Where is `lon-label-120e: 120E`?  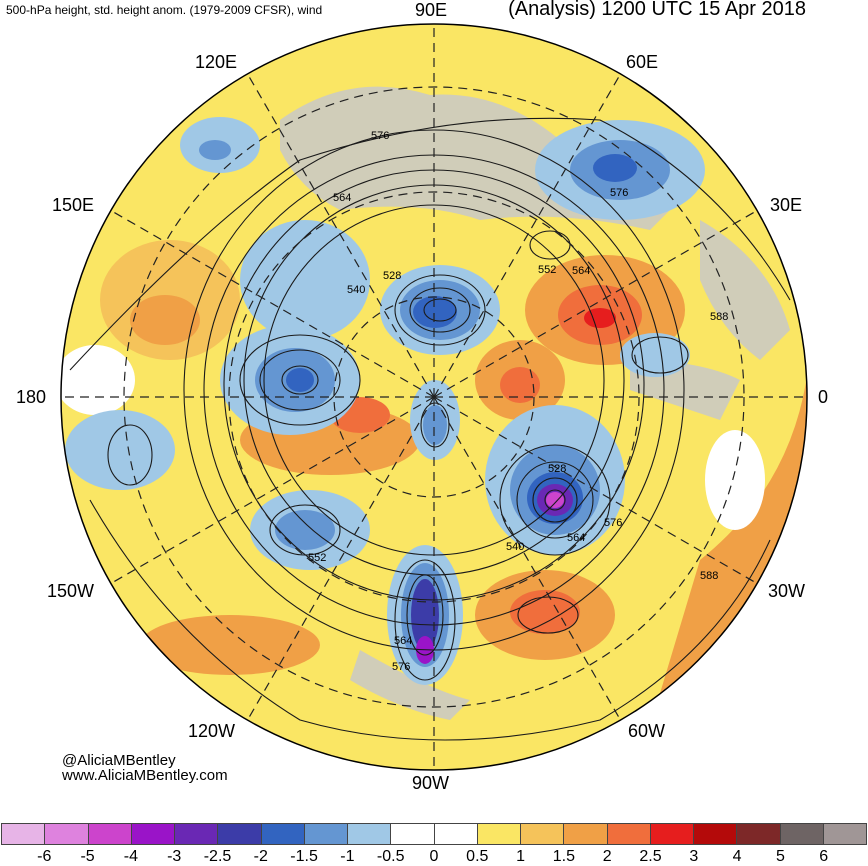 lon-label-120e: 120E is located at coordinates (216, 62).